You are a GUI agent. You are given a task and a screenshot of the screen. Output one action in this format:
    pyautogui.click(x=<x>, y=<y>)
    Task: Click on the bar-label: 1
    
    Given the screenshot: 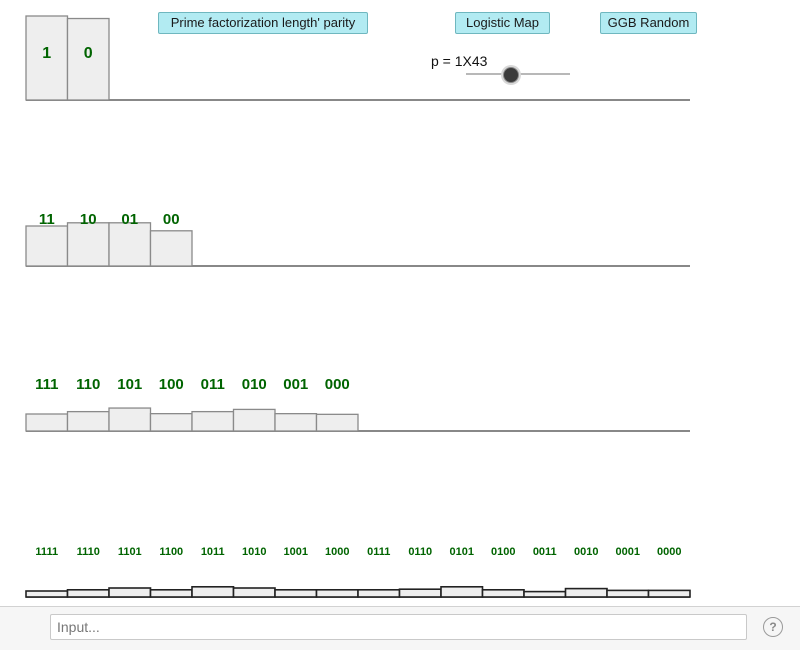 What is the action you would take?
    pyautogui.click(x=46, y=53)
    